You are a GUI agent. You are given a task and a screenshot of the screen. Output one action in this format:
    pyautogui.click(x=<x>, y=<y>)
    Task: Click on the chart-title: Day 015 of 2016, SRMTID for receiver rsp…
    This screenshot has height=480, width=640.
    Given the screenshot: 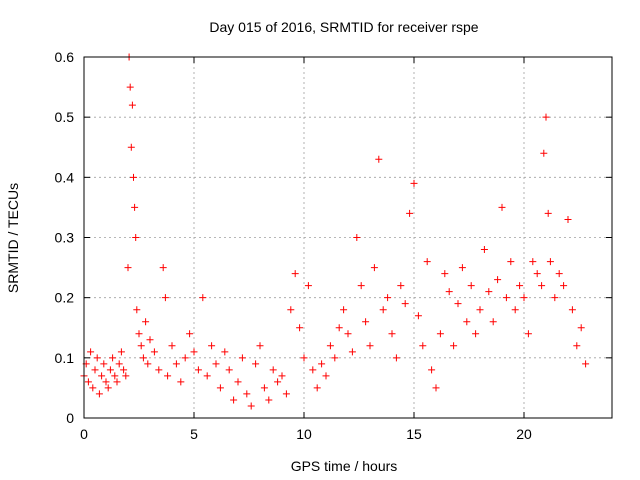 What is the action you would take?
    pyautogui.click(x=343, y=27)
    